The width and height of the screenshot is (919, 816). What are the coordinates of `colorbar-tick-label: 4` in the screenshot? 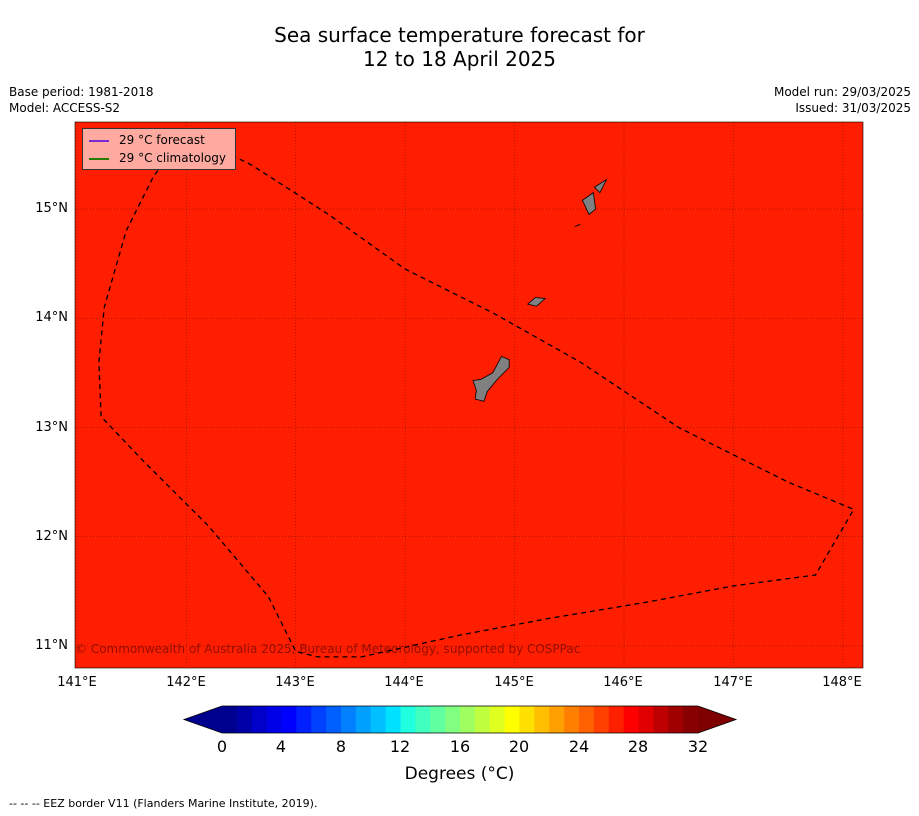 It's located at (281, 746).